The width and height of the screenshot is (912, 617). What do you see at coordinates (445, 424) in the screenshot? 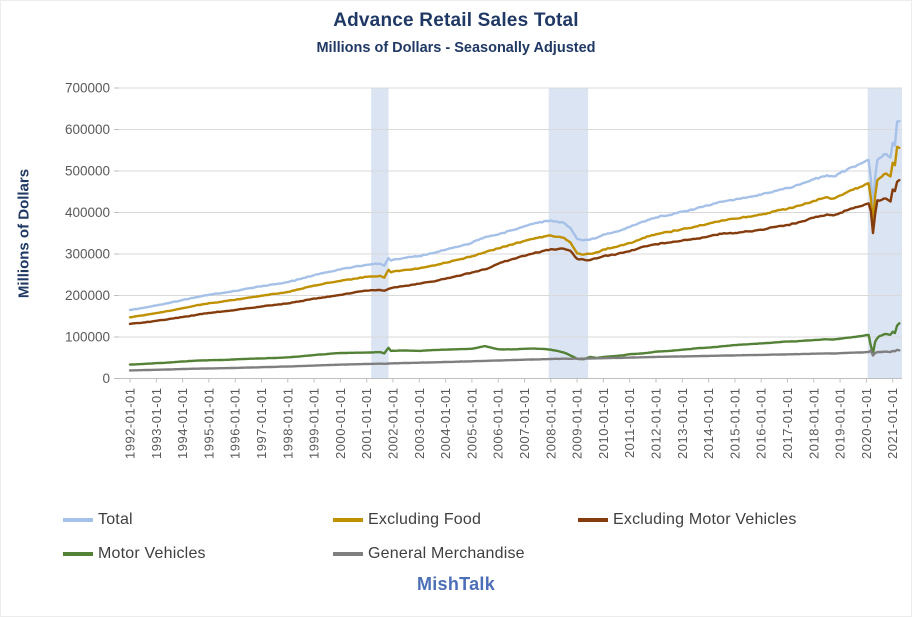
I see `x-tick-label: 2004-01-01` at bounding box center [445, 424].